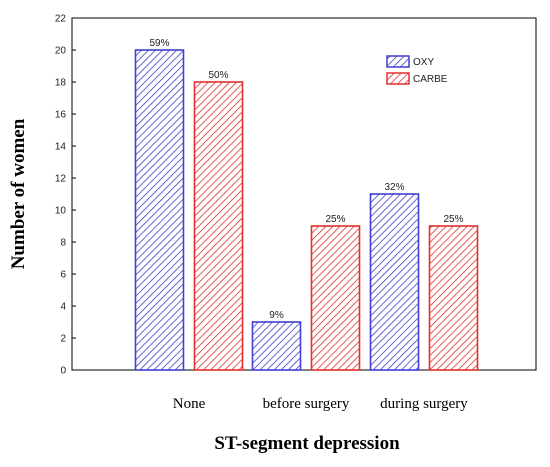  What do you see at coordinates (430, 79) in the screenshot?
I see `legend-label-carbe: CARBE` at bounding box center [430, 79].